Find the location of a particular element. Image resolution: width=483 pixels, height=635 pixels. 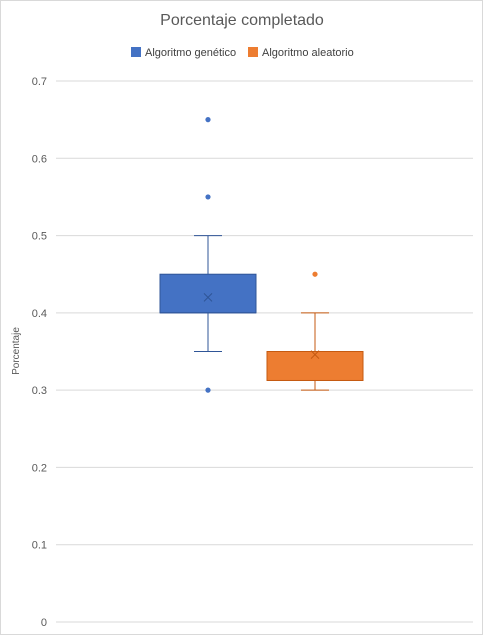

y-tick-label: 0.6 is located at coordinates (39, 159).